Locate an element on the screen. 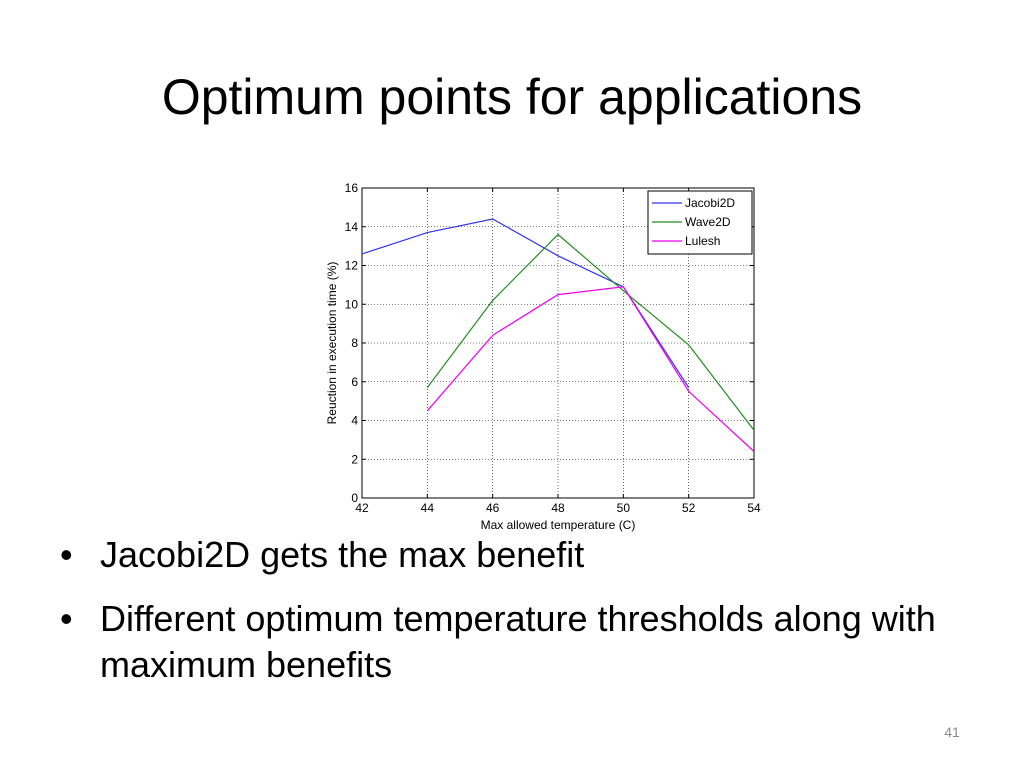  slide-title: Optimum points for applications is located at coordinates (512, 97).